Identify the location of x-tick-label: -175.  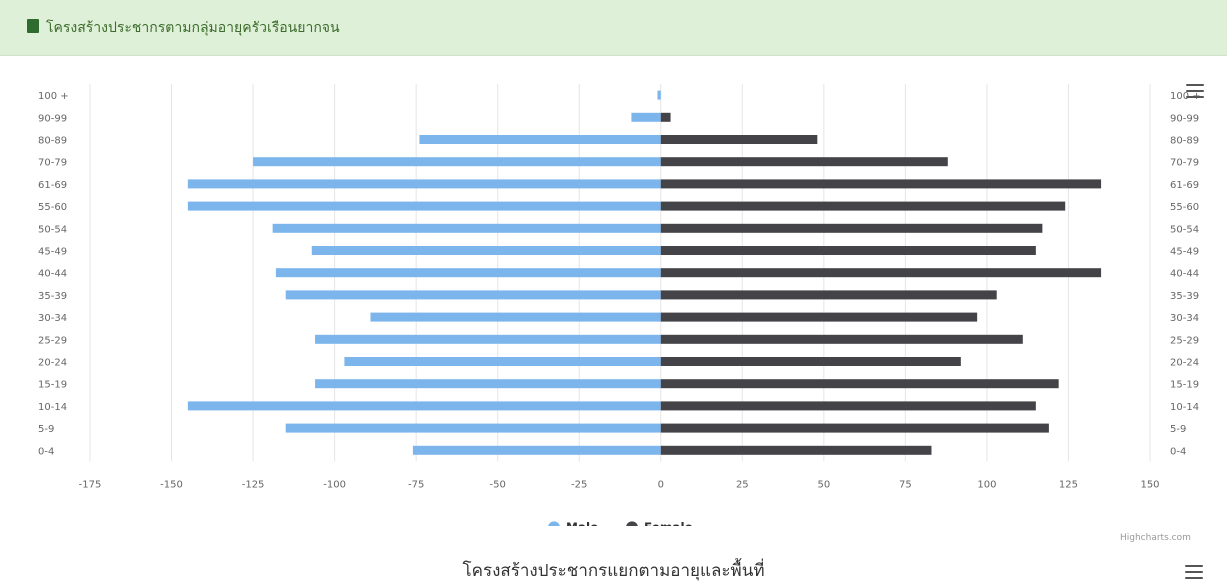
(90, 484).